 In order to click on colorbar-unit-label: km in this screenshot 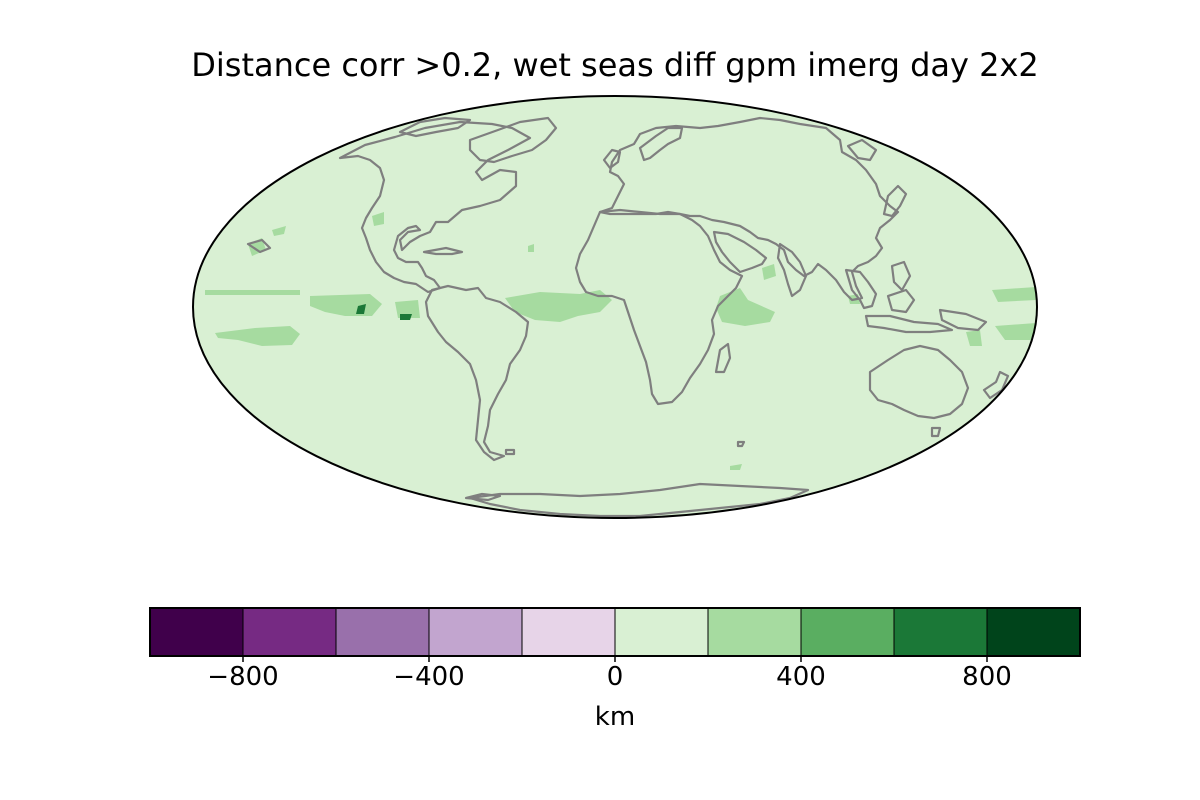, I will do `click(615, 717)`.